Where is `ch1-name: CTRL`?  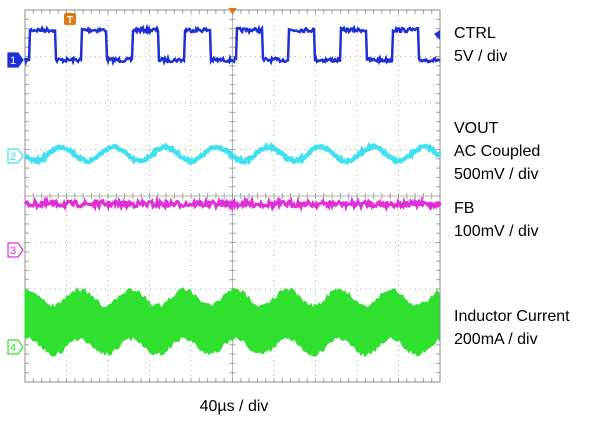
ch1-name: CTRL is located at coordinates (475, 33).